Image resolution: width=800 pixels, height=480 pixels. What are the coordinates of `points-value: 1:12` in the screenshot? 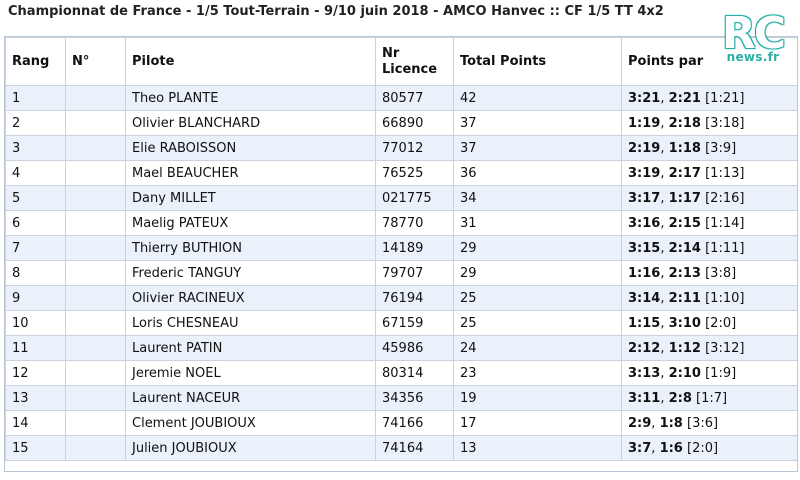 It's located at (684, 348).